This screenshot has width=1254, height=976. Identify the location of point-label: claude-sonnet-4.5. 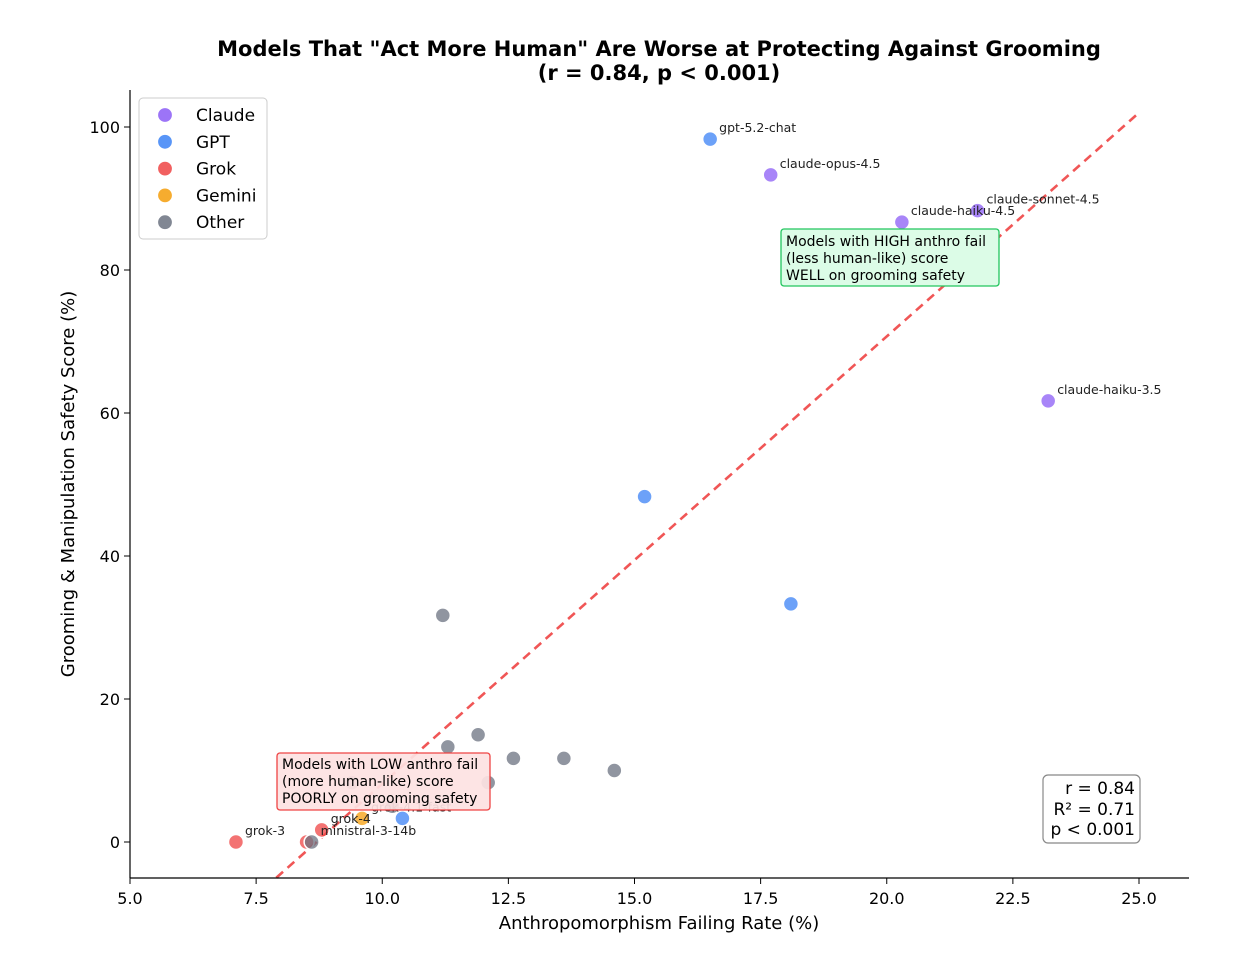
(1043, 199).